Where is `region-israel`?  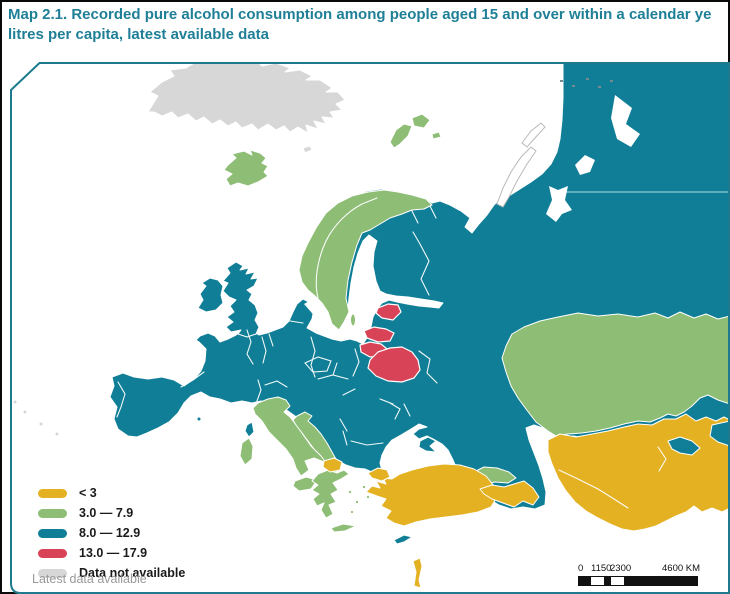
region-israel is located at coordinates (417, 573).